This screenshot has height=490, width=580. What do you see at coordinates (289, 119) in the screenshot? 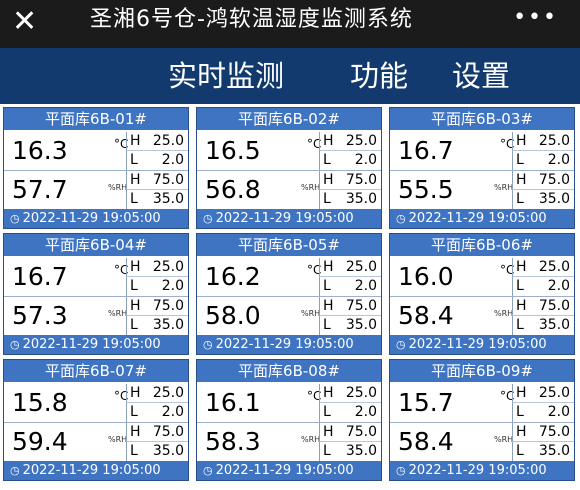
I see `sensor-name: 平面库6B-02#` at bounding box center [289, 119].